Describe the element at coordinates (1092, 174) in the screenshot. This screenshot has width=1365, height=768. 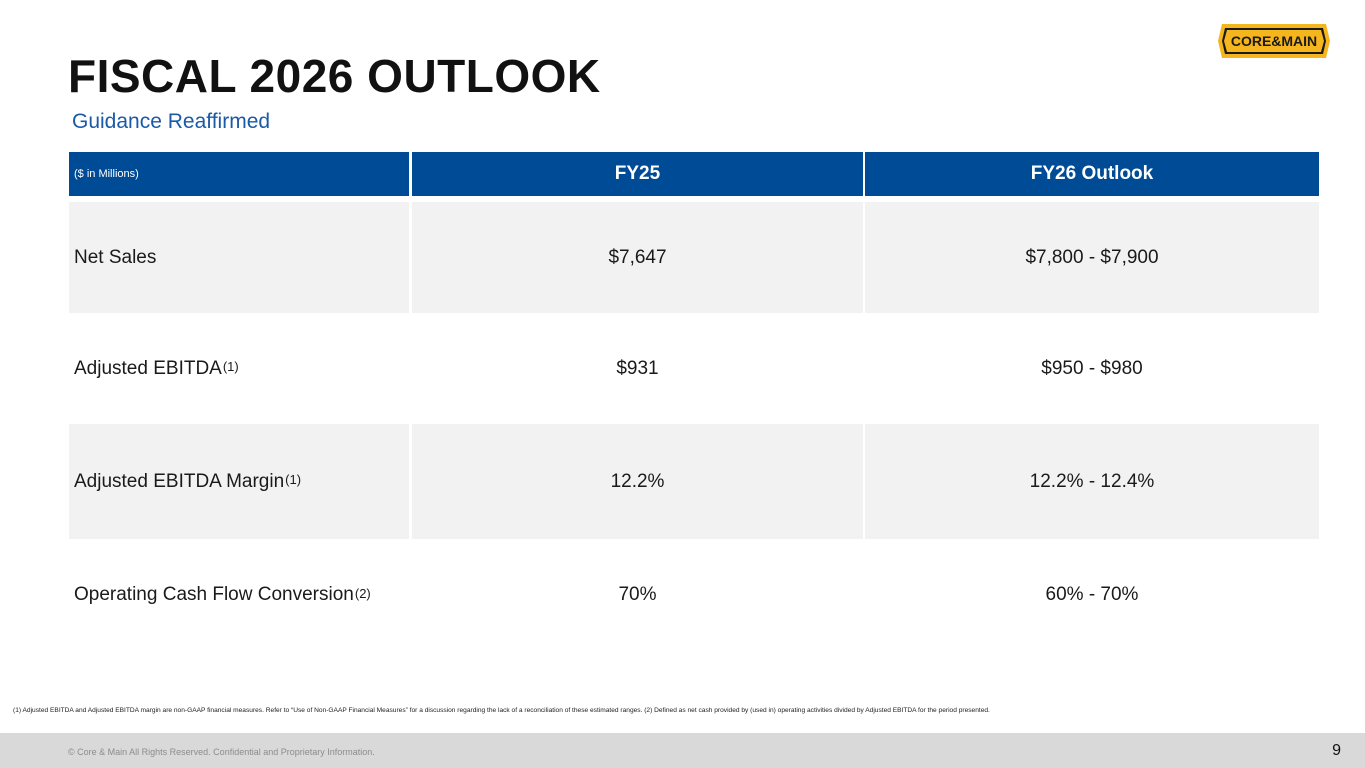
I see `header-fy26-outlook: FY26 Outlook` at that location.